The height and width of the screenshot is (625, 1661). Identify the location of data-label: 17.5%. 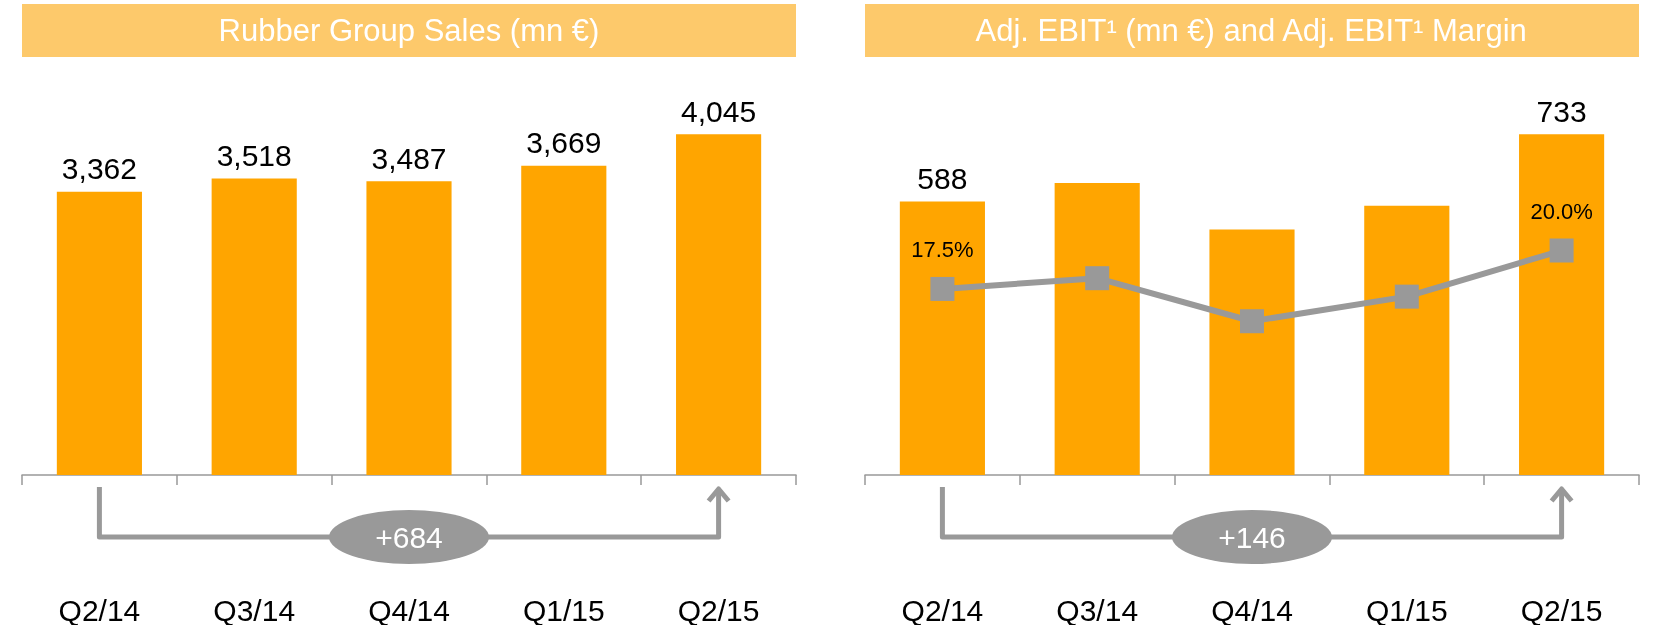
(942, 250).